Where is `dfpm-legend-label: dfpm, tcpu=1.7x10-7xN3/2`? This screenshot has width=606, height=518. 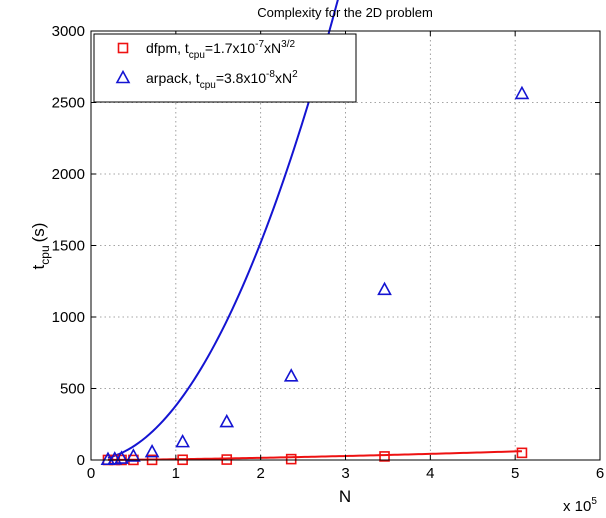
dfpm-legend-label: dfpm, tcpu=1.7x10-7xN3/2 is located at coordinates (221, 50).